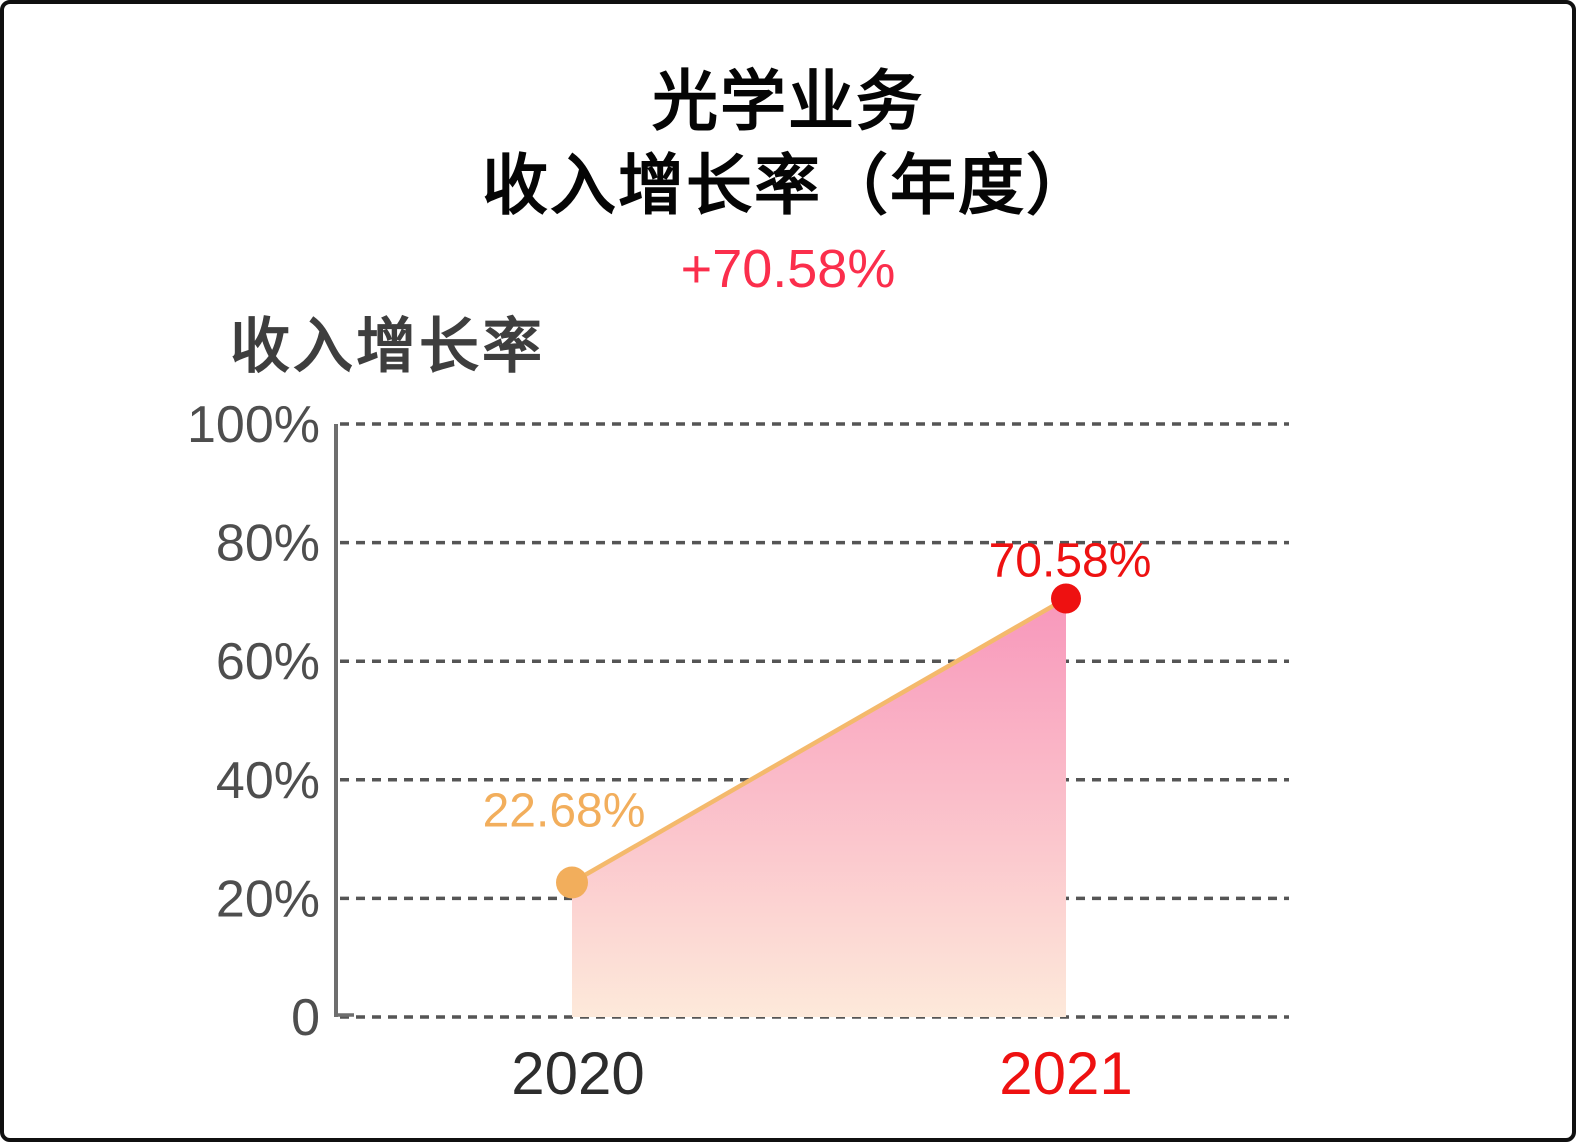  What do you see at coordinates (268, 544) in the screenshot?
I see `y-tick-label-80: 80%` at bounding box center [268, 544].